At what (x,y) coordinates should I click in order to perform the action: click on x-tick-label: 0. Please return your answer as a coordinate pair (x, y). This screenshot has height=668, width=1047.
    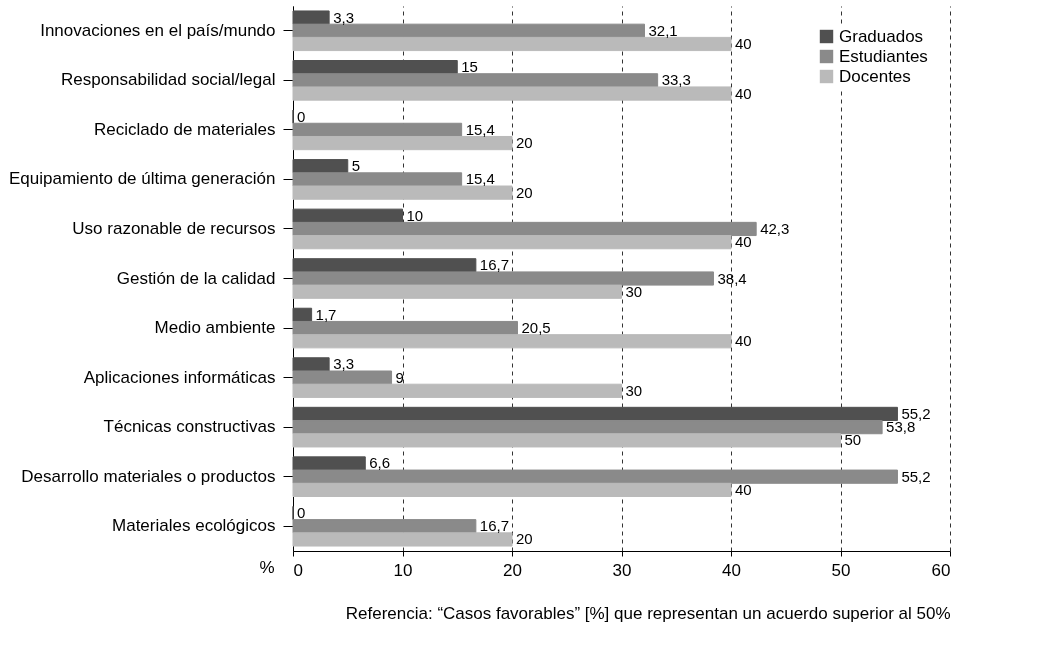
    Looking at the image, I should click on (298, 570).